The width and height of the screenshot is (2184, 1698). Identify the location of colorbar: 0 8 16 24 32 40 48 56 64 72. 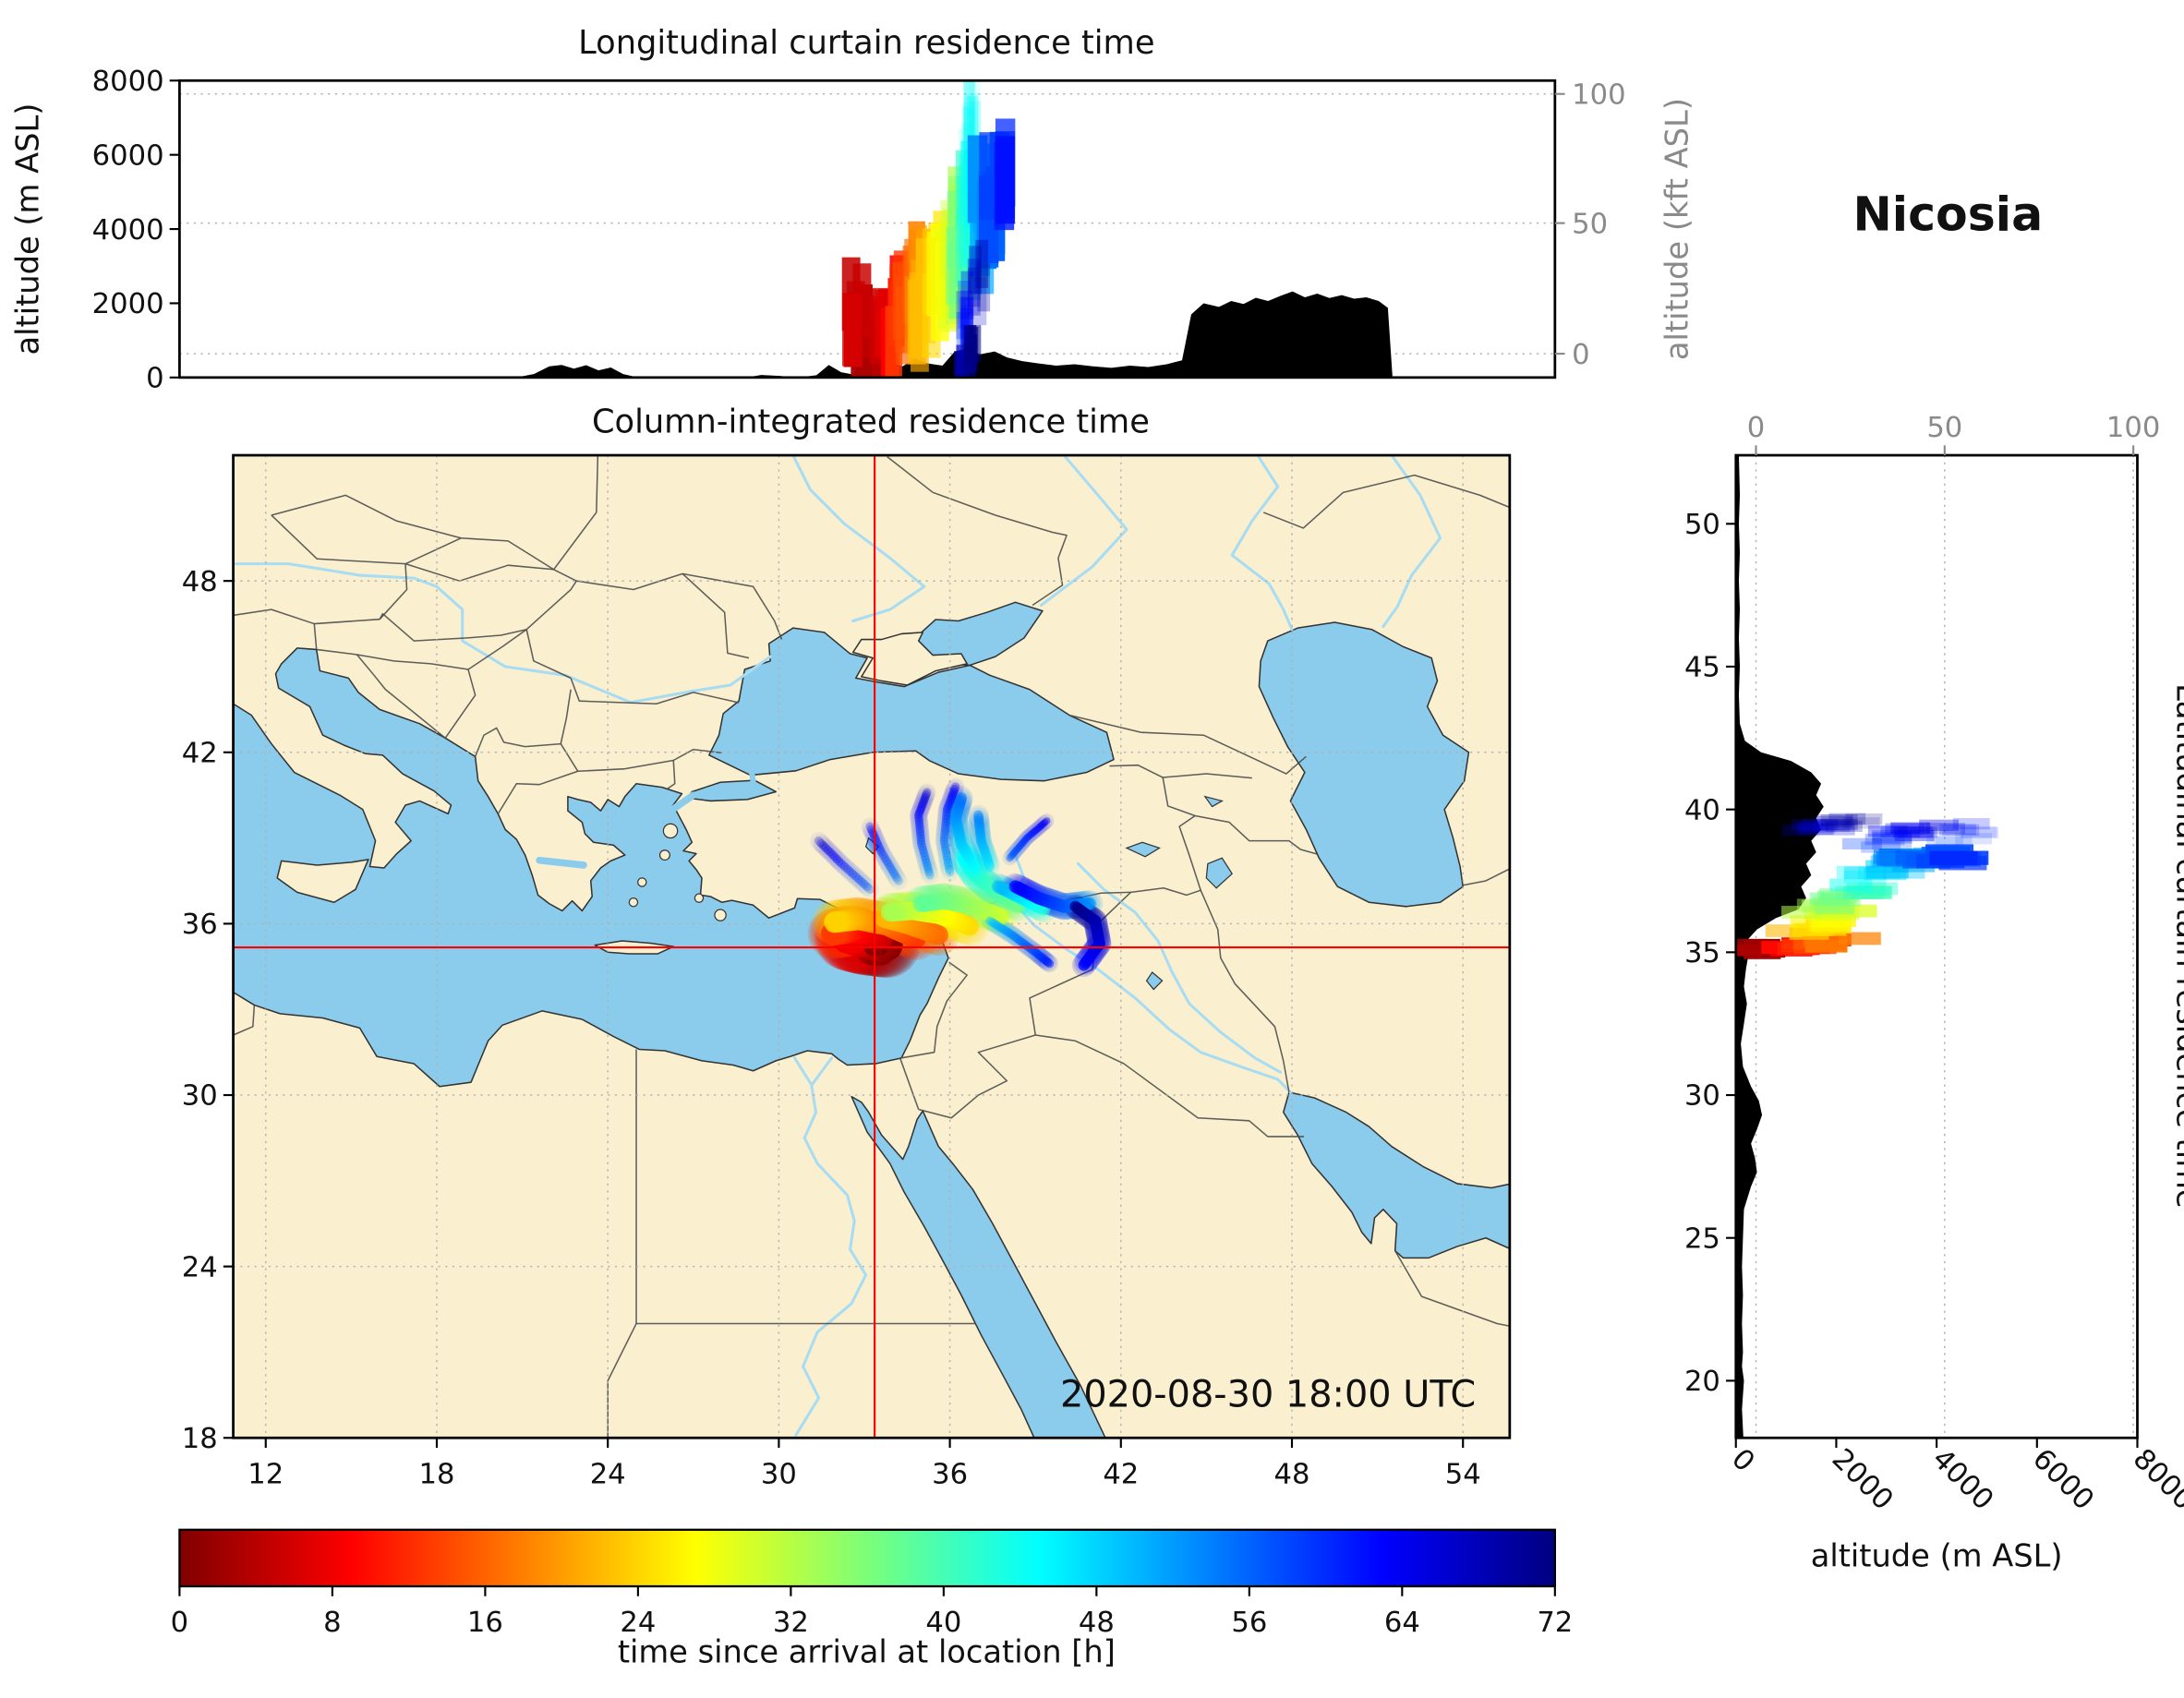
(872, 1583).